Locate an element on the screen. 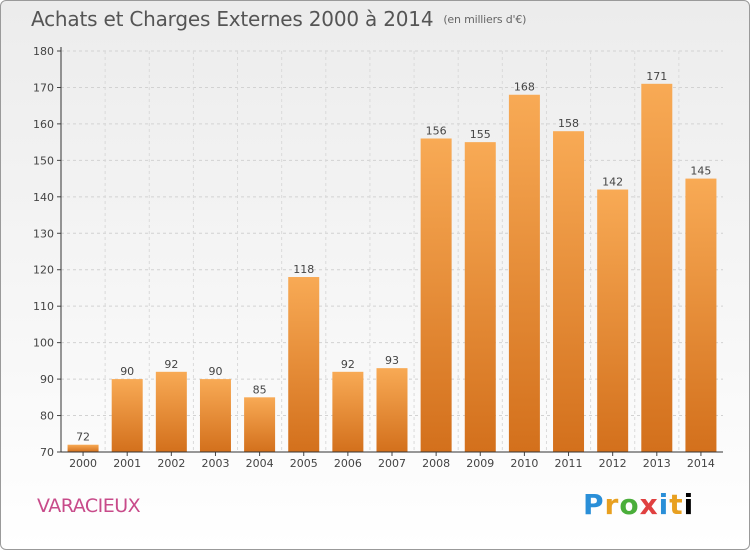  bar-value-label: 145 is located at coordinates (700, 171).